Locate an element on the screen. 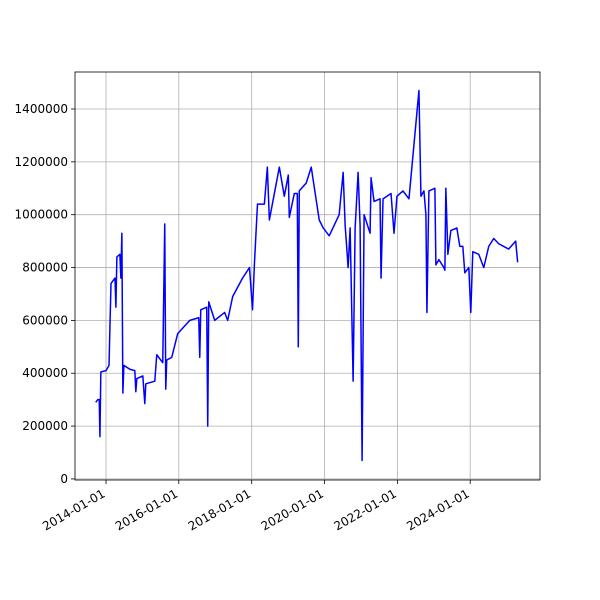 Image resolution: width=600 pixels, height=600 pixels. y-tick-label: 1400000 is located at coordinates (41, 109).